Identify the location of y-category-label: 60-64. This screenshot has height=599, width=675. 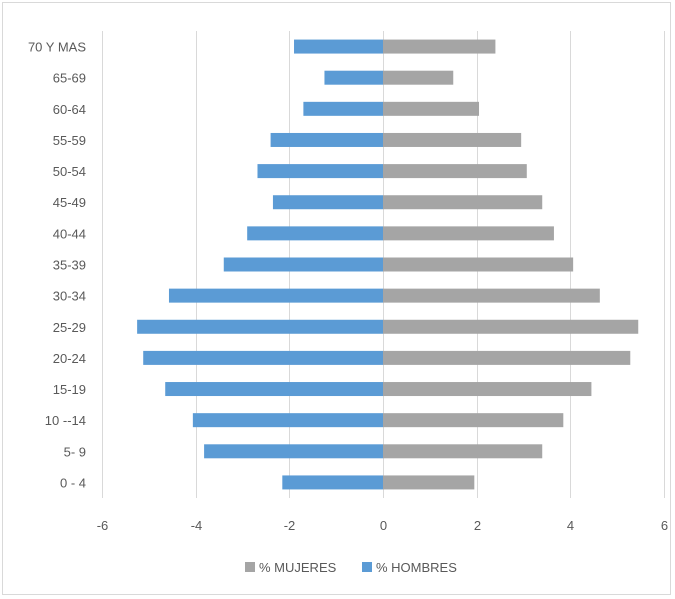
(69, 109).